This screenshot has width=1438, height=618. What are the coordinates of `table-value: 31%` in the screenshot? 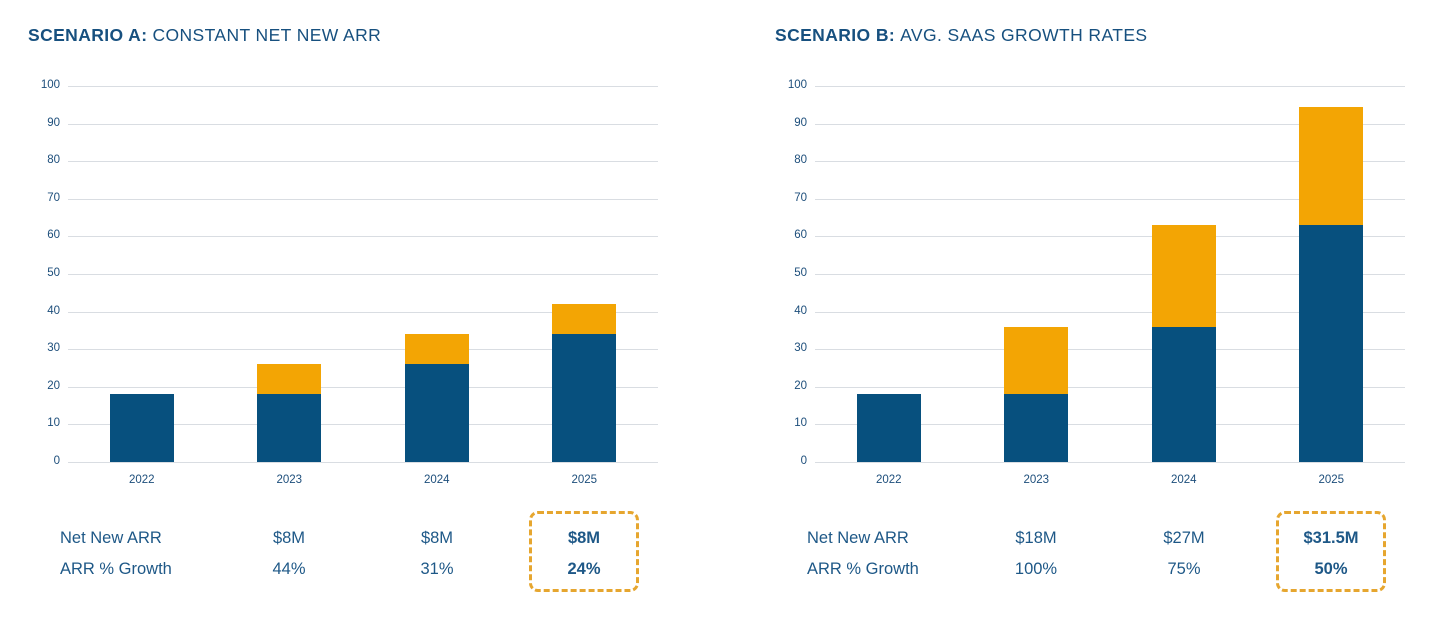 It's located at (437, 569).